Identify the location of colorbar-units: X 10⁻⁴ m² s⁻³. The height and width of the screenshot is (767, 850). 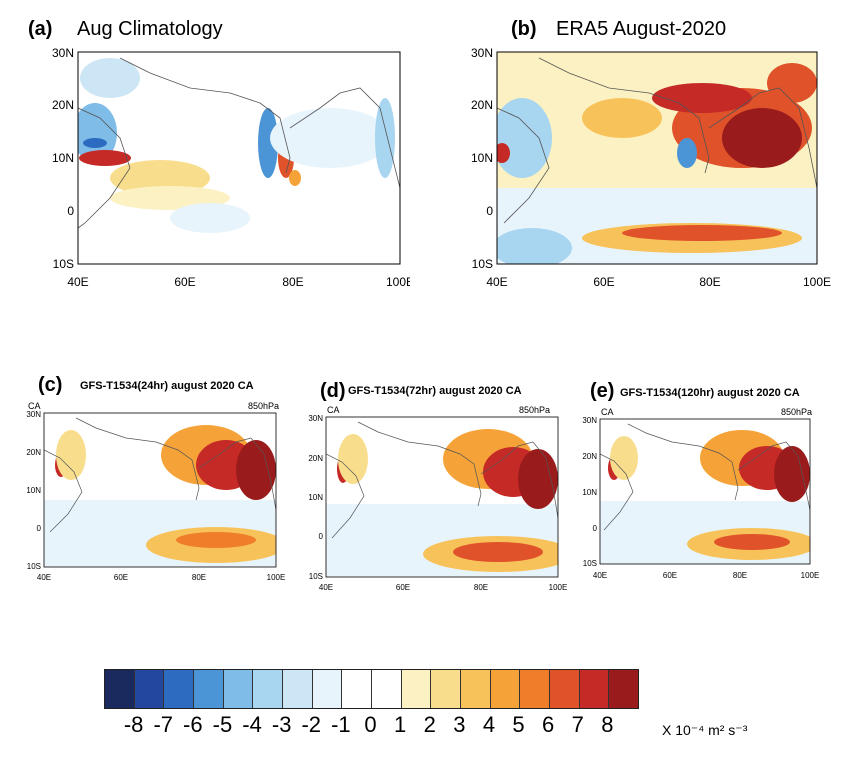
(705, 730).